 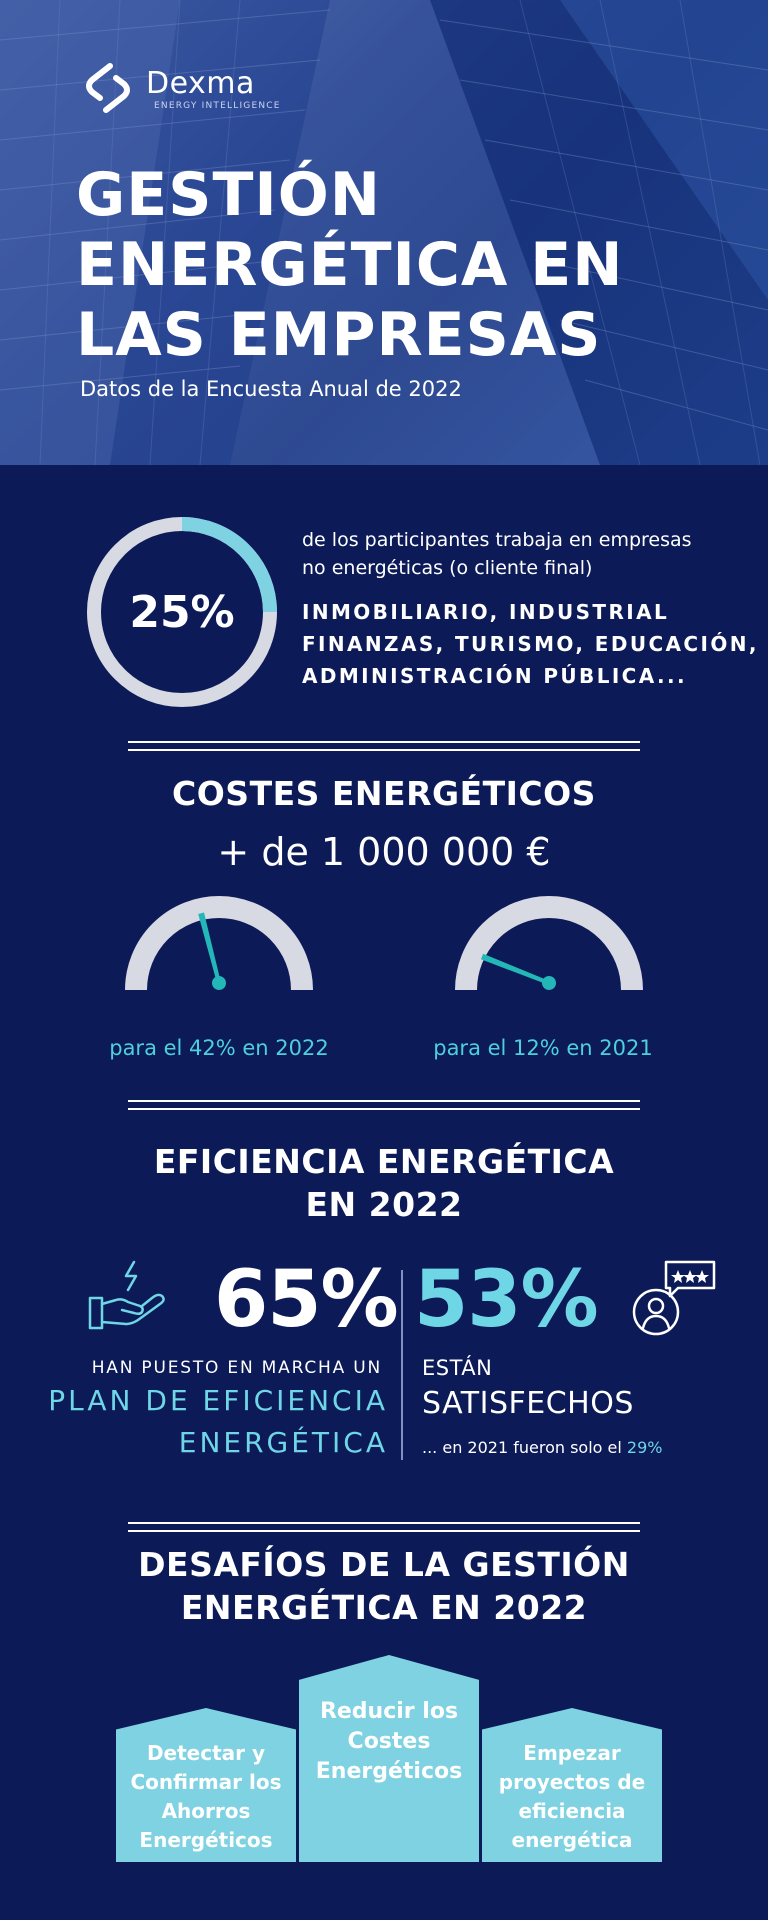 I want to click on efficiency-plan-percent: 65%, so click(x=306, y=1300).